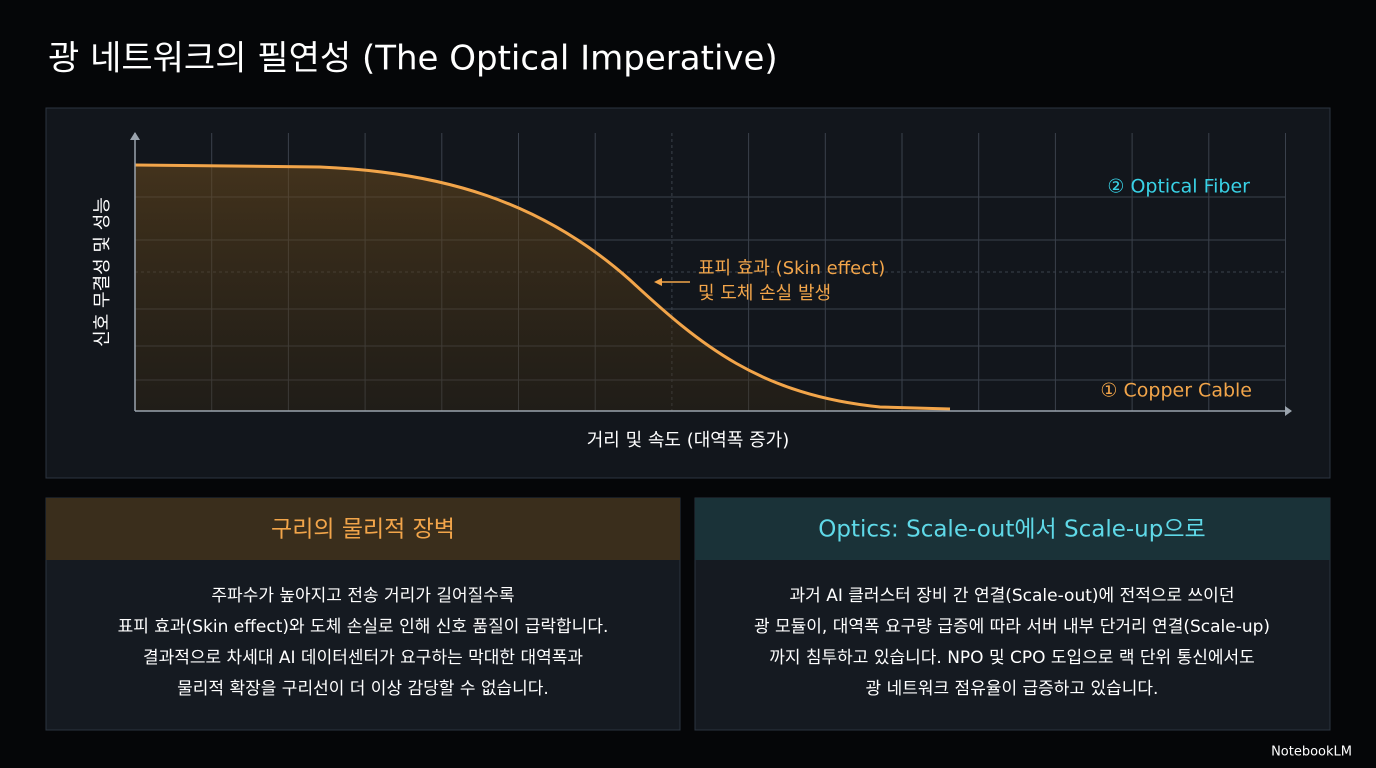 This screenshot has height=768, width=1376. Describe the element at coordinates (1012, 689) in the screenshot. I see `card-line: 광 네트워크 점유율이 급증하고 있습니다.` at that location.